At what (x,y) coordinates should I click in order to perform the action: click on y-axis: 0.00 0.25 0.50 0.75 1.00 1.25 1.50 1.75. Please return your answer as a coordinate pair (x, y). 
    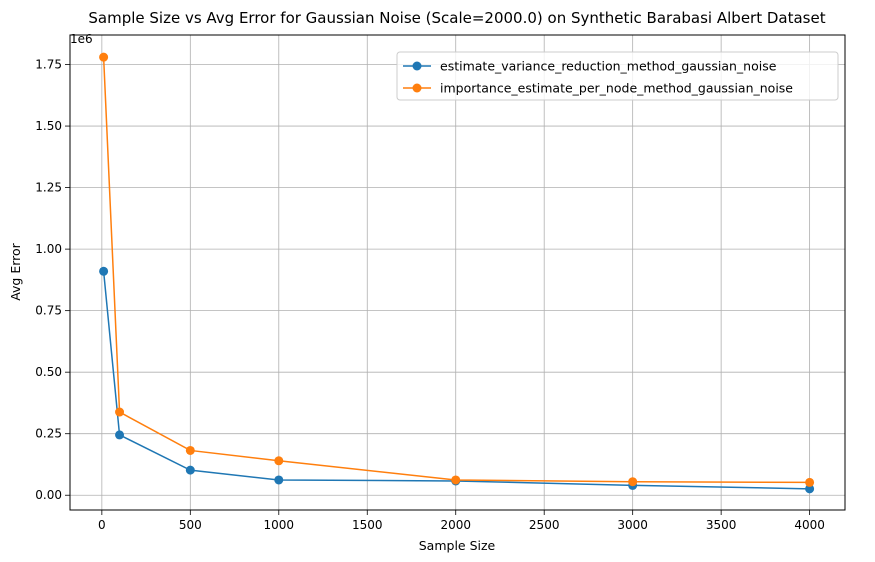
    Looking at the image, I should click on (52, 280).